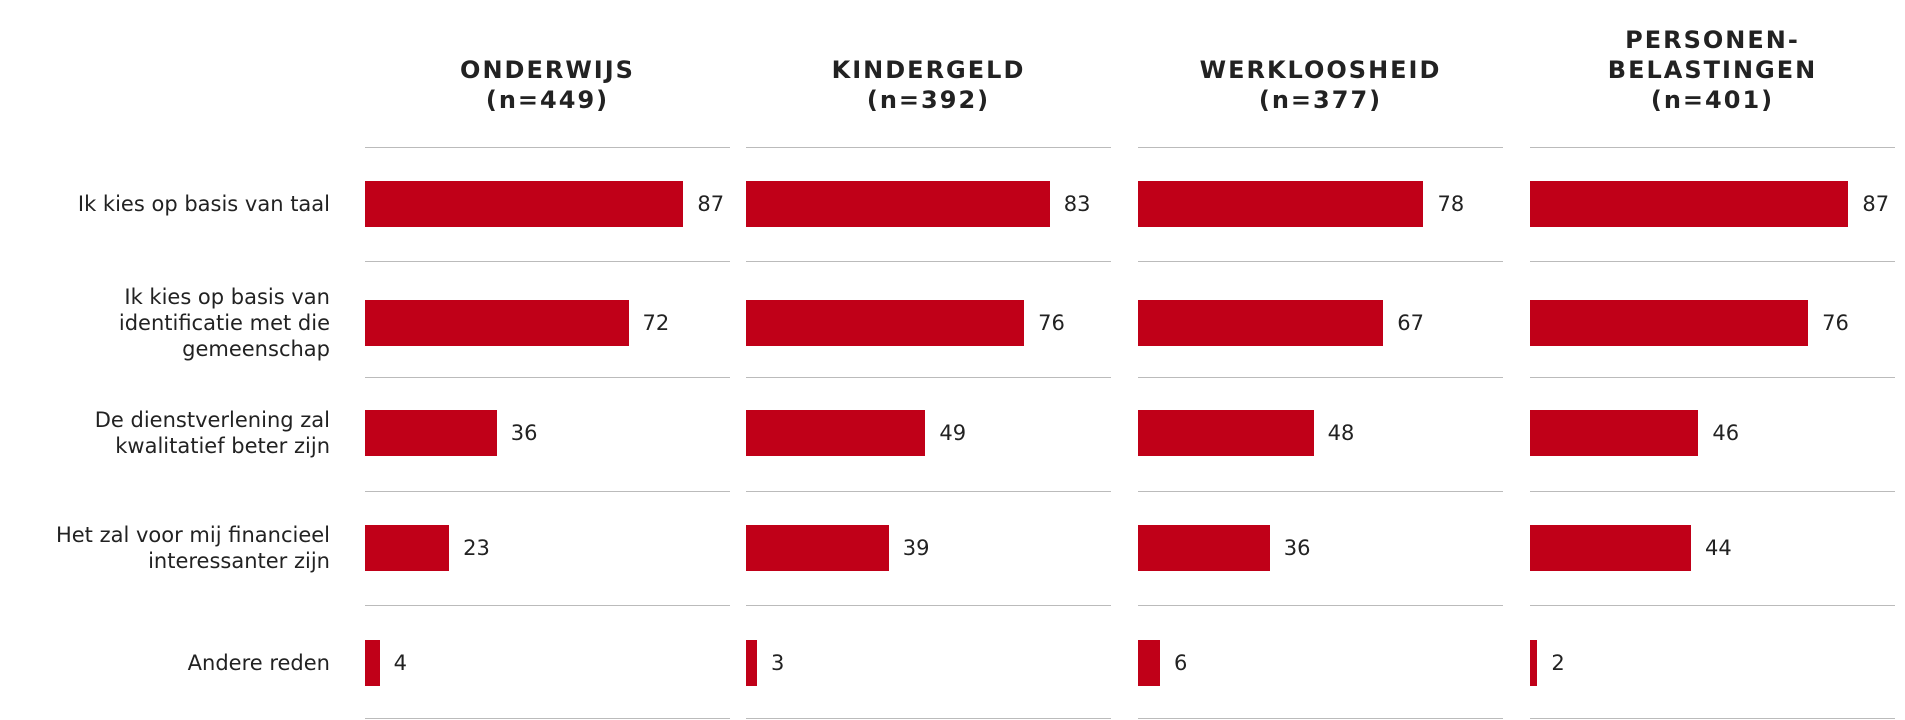 The image size is (1905, 720). I want to click on value-label: 3, so click(777, 663).